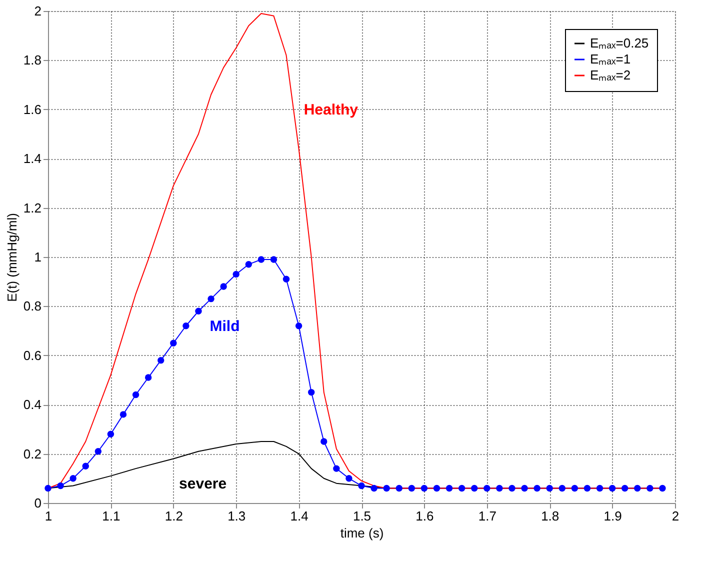 The height and width of the screenshot is (564, 711). Describe the element at coordinates (38, 257) in the screenshot. I see `y-tick-label: 1` at that location.